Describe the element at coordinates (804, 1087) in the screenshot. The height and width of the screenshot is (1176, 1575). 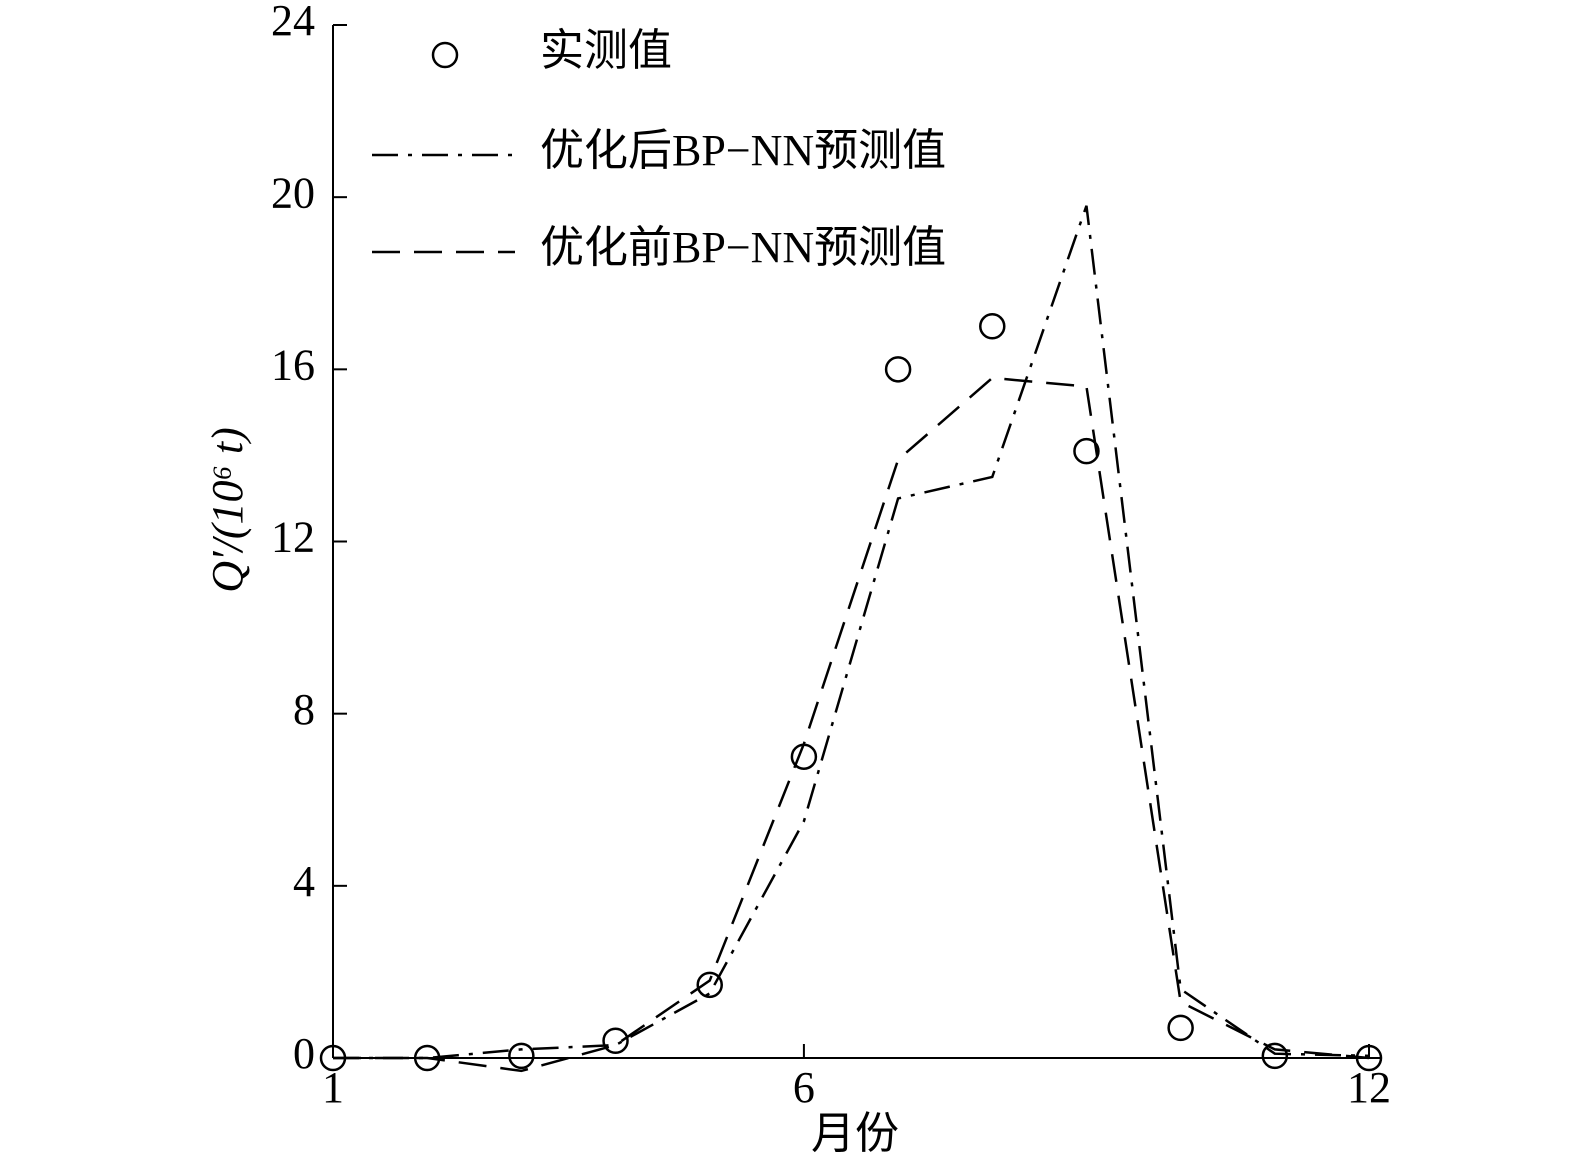
I see `x-tick-label: 6` at that location.